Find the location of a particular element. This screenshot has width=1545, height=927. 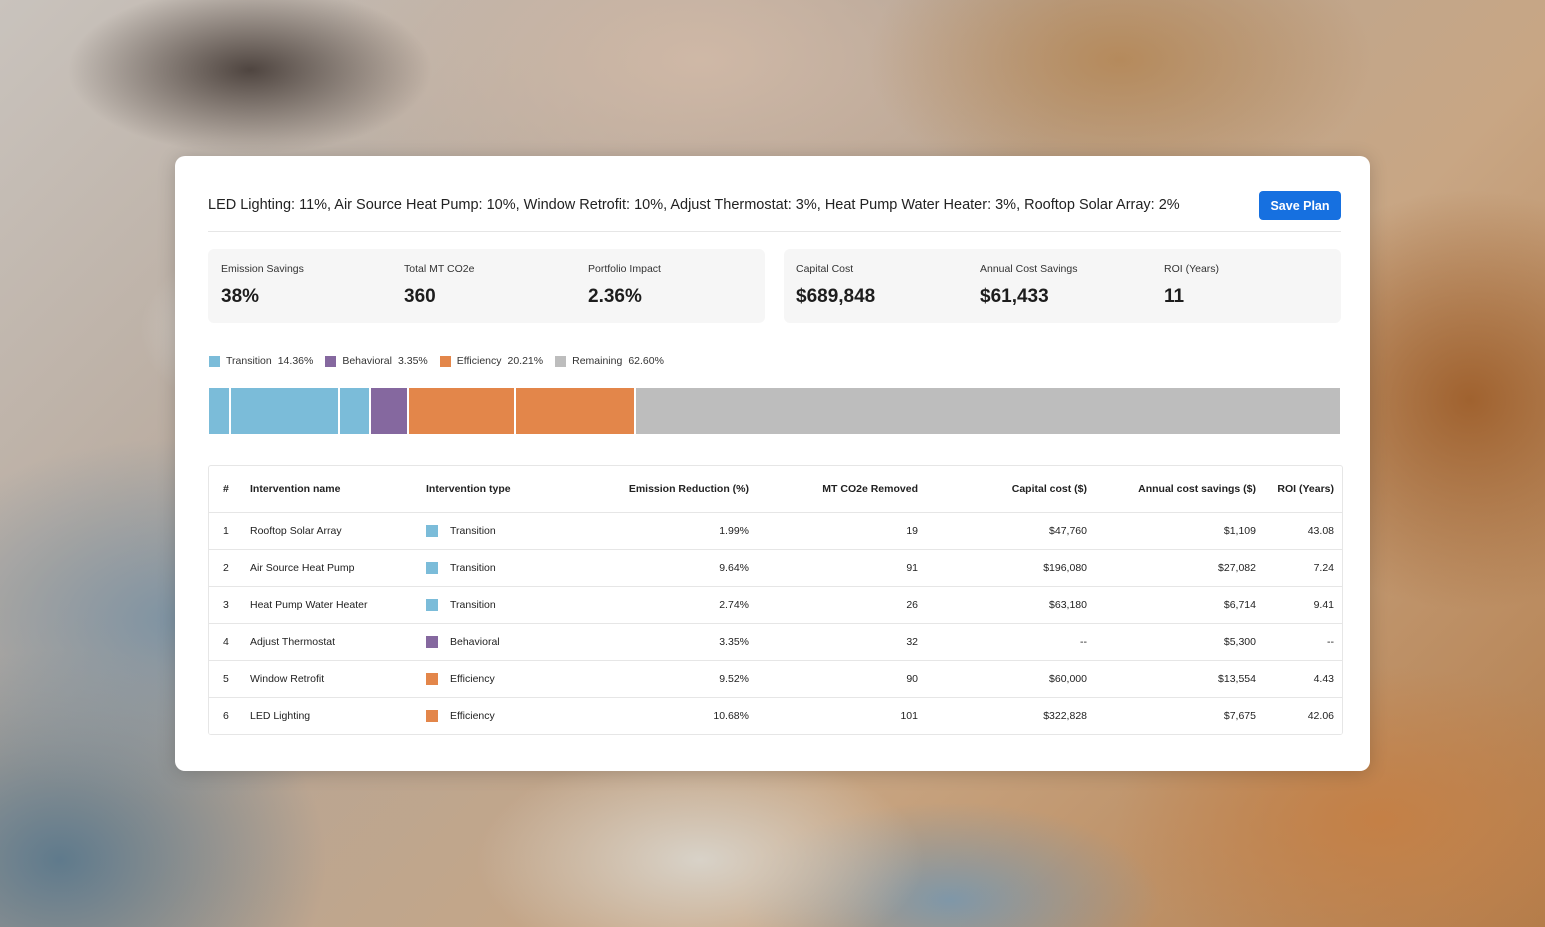

cell-number: 6 is located at coordinates (229, 716).